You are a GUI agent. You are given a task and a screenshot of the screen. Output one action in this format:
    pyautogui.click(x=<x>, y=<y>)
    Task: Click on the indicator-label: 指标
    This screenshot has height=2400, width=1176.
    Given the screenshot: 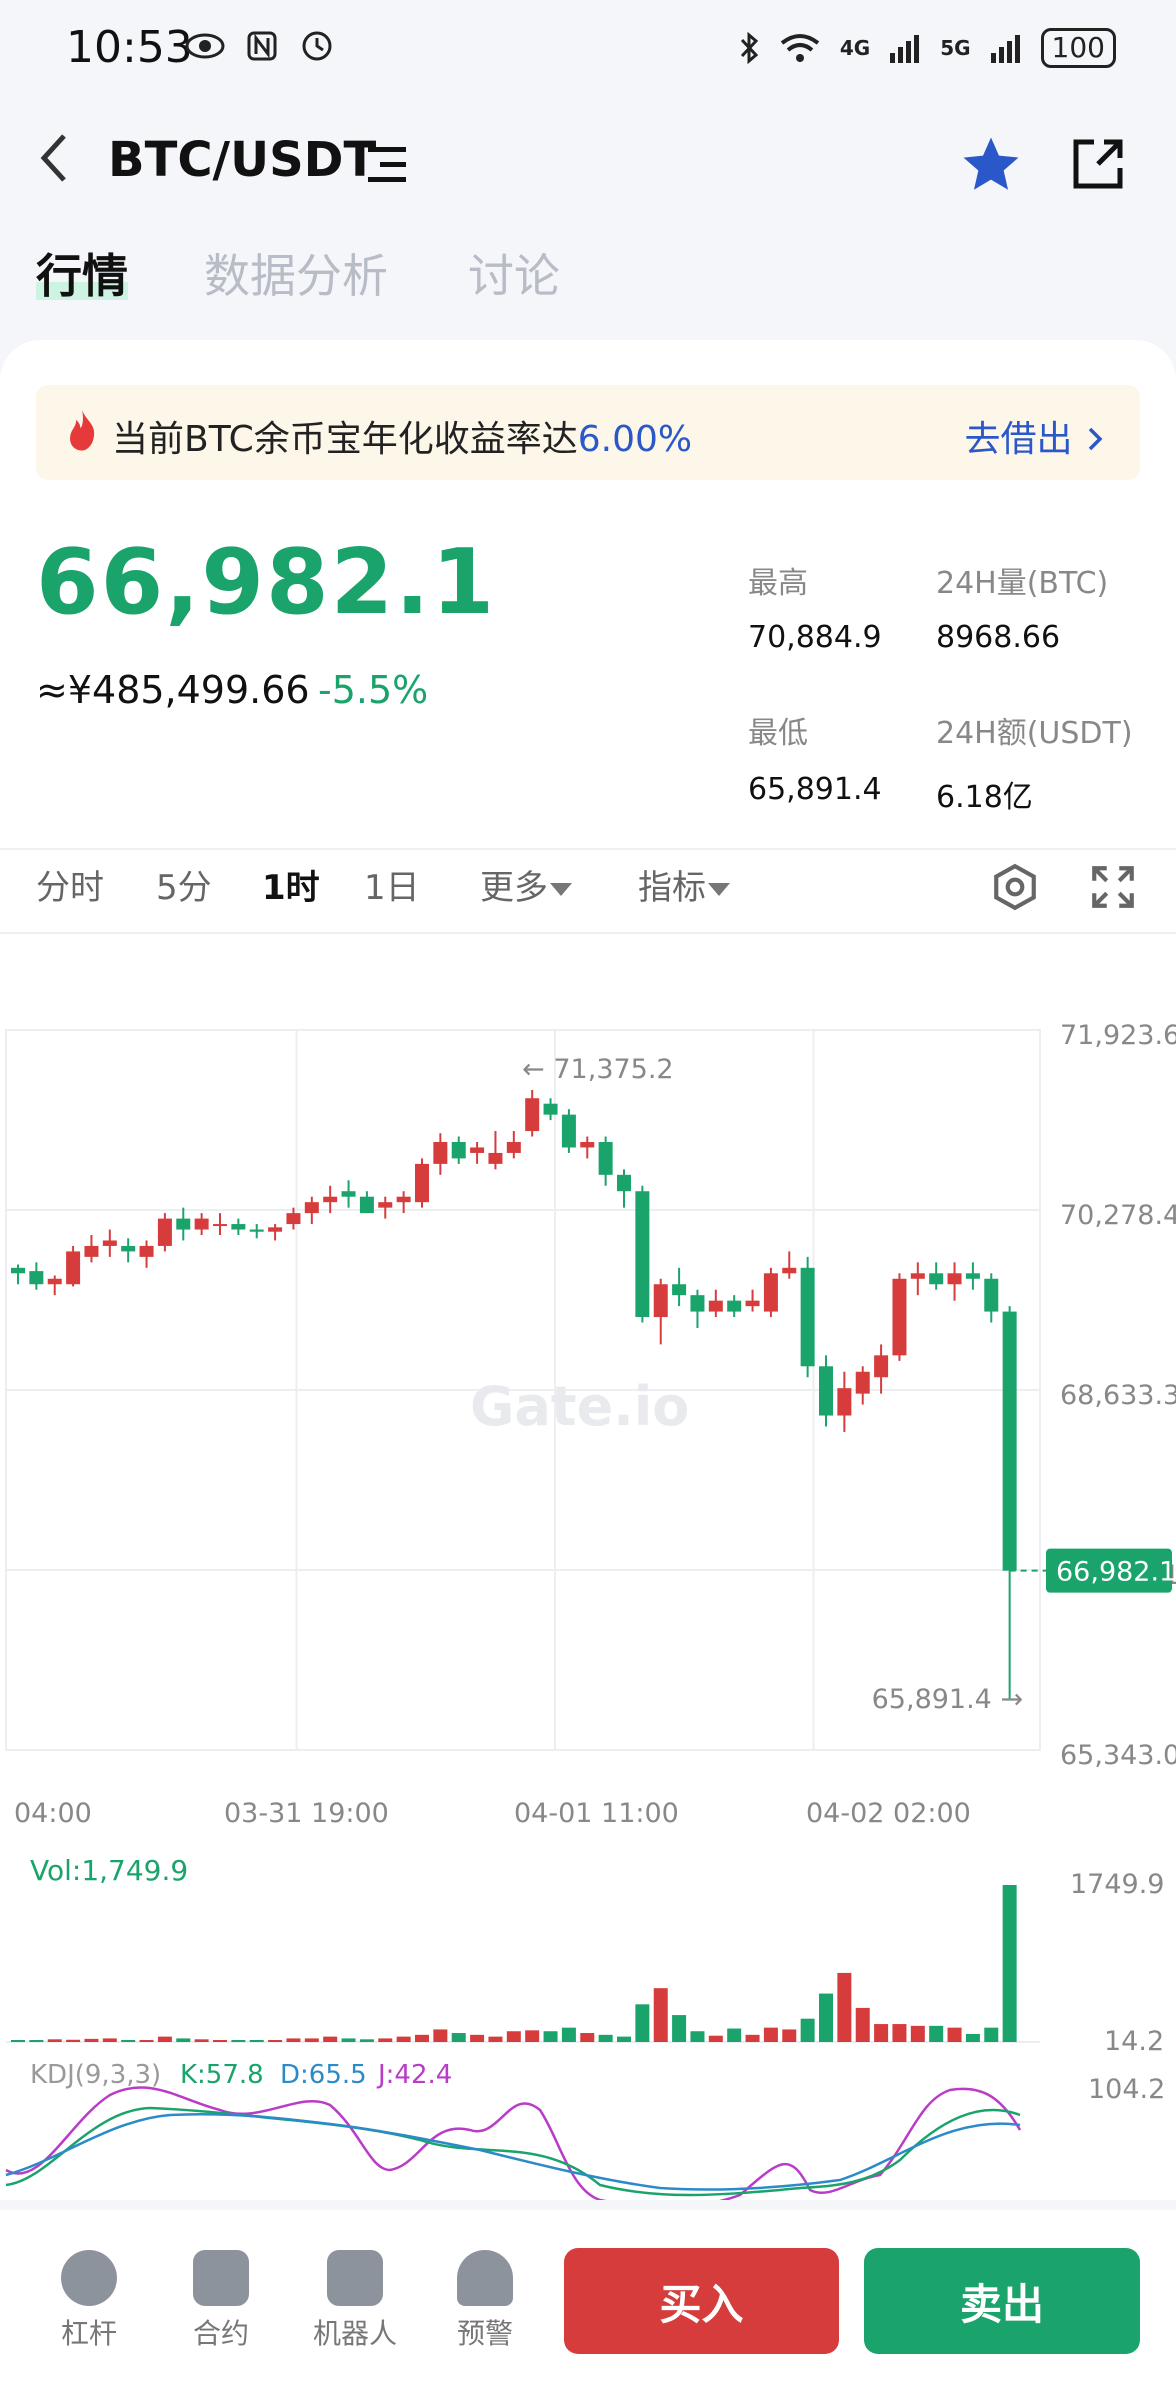 What is the action you would take?
    pyautogui.click(x=672, y=888)
    